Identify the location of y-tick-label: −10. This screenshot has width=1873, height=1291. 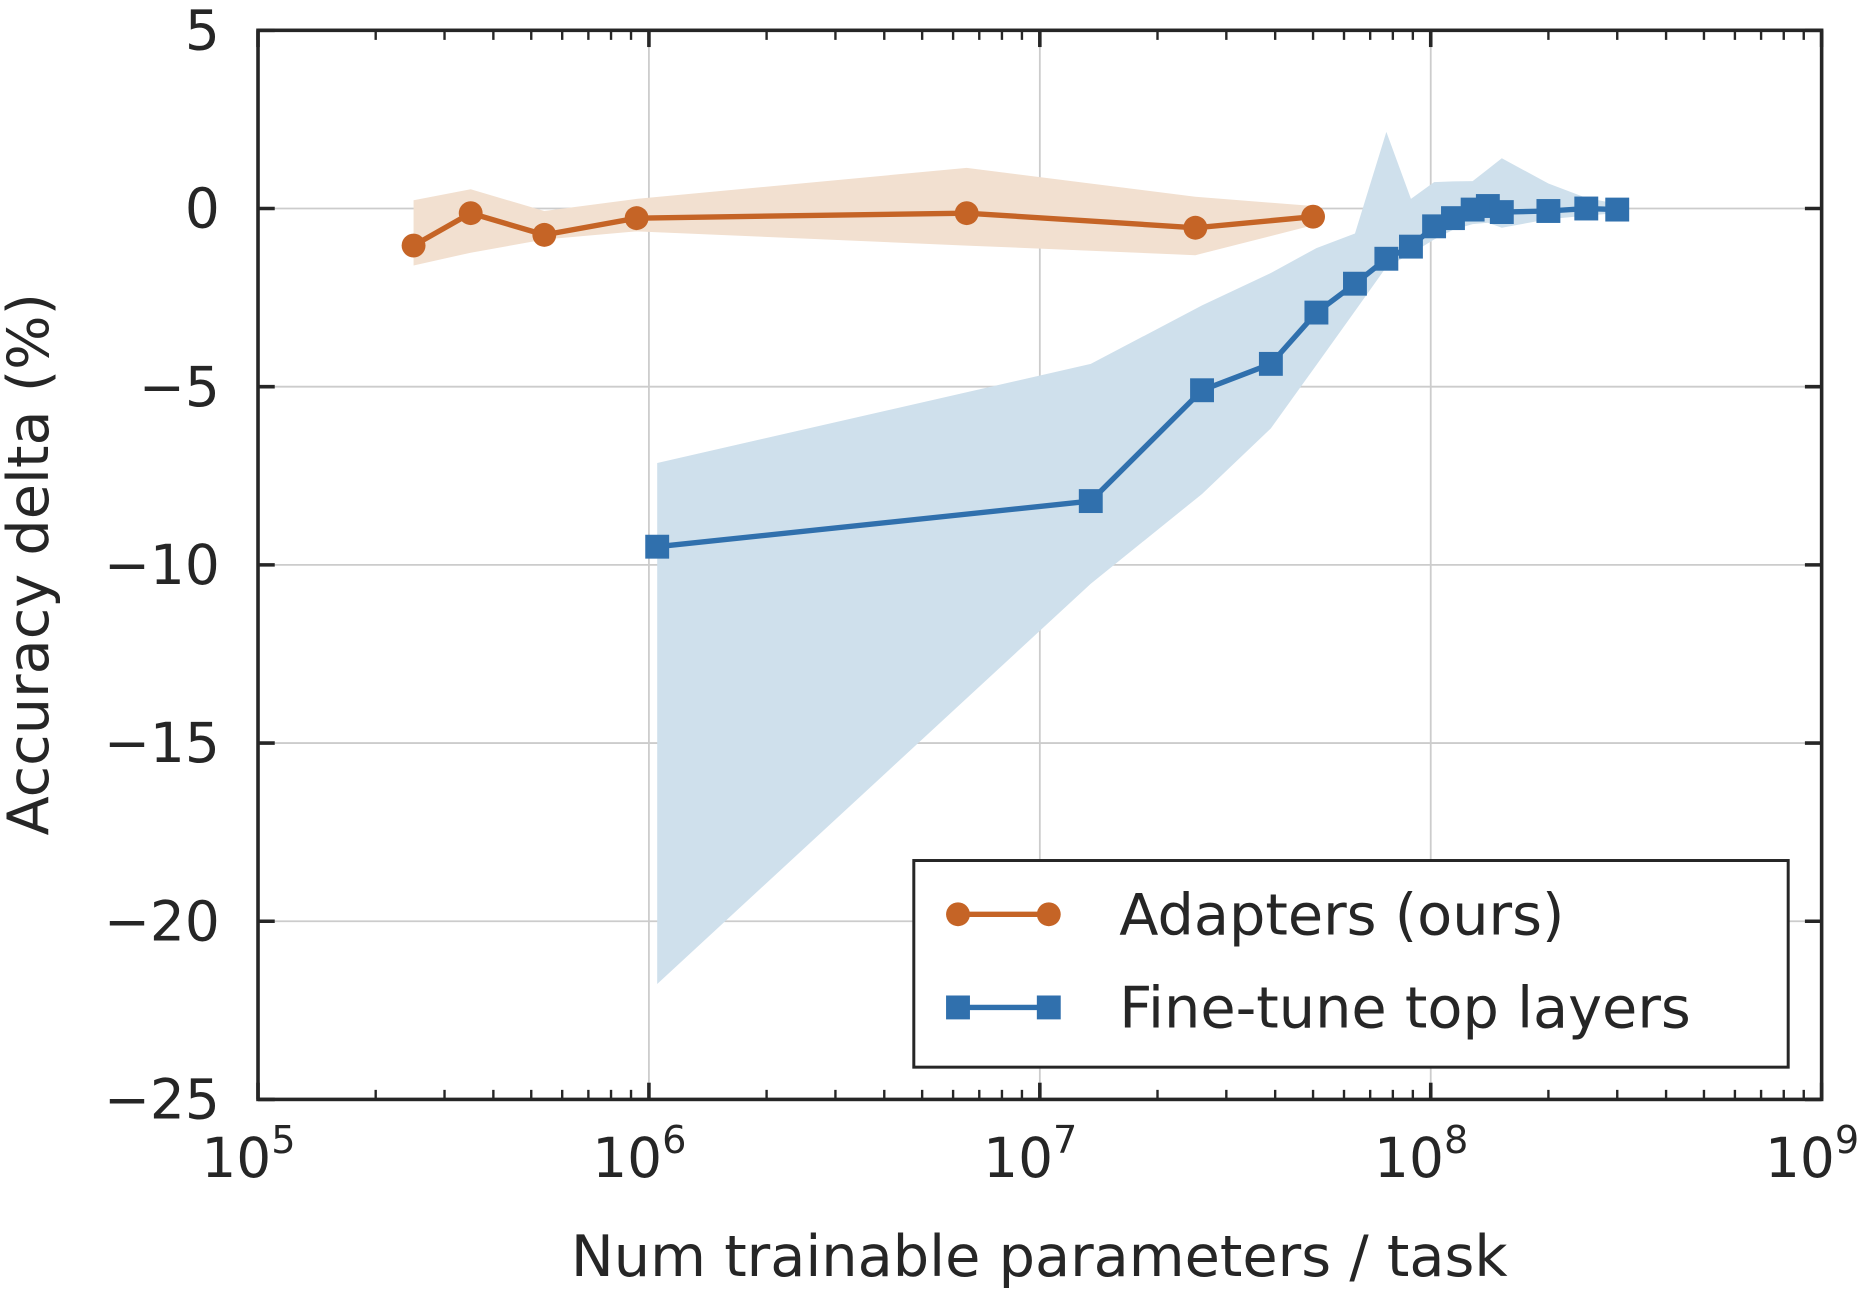
(162, 565).